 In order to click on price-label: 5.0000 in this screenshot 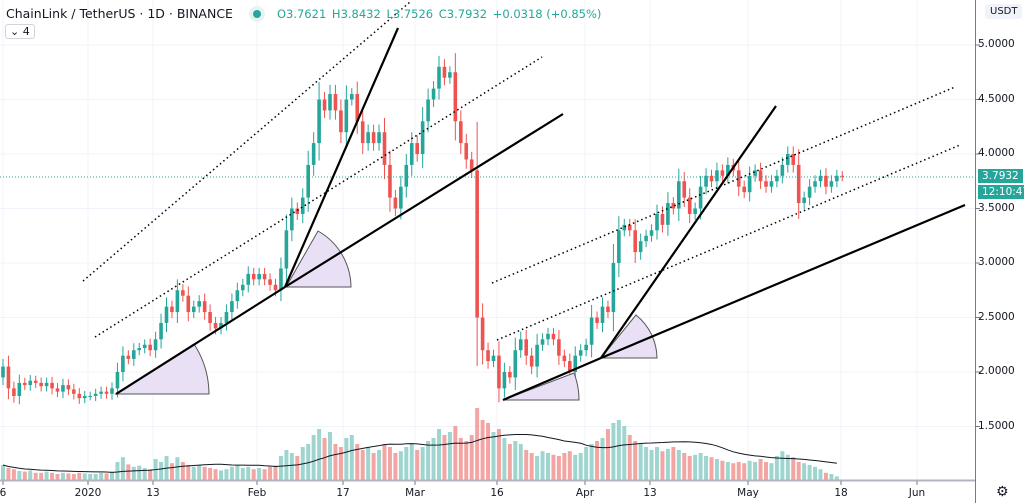, I will do `click(996, 44)`.